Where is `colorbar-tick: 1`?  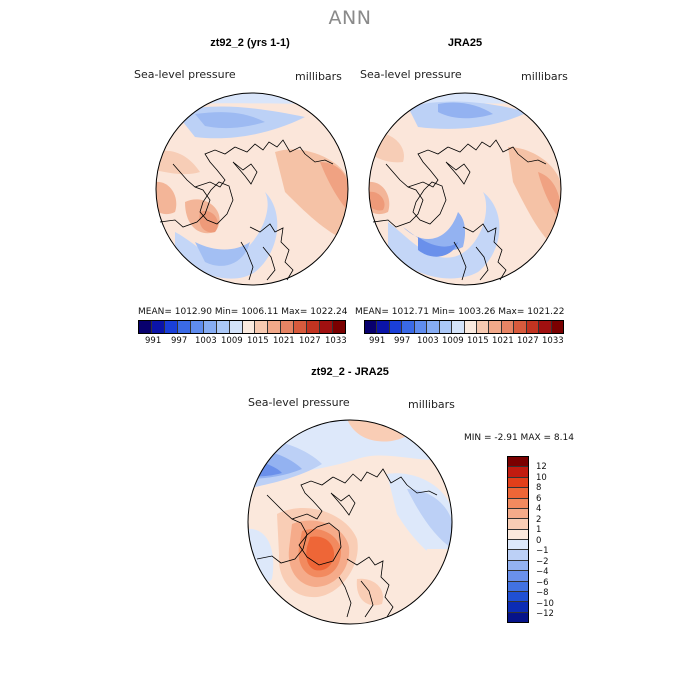
colorbar-tick: 1 is located at coordinates (539, 530).